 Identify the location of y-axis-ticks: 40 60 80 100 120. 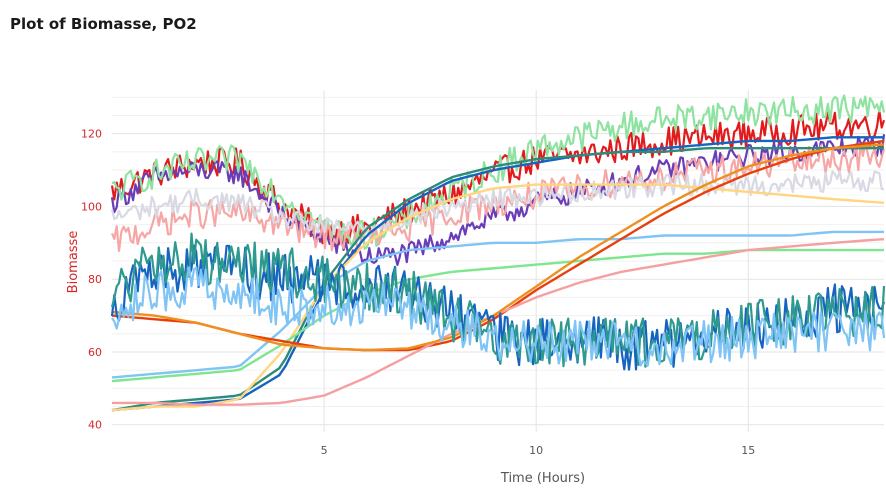
(91, 280).